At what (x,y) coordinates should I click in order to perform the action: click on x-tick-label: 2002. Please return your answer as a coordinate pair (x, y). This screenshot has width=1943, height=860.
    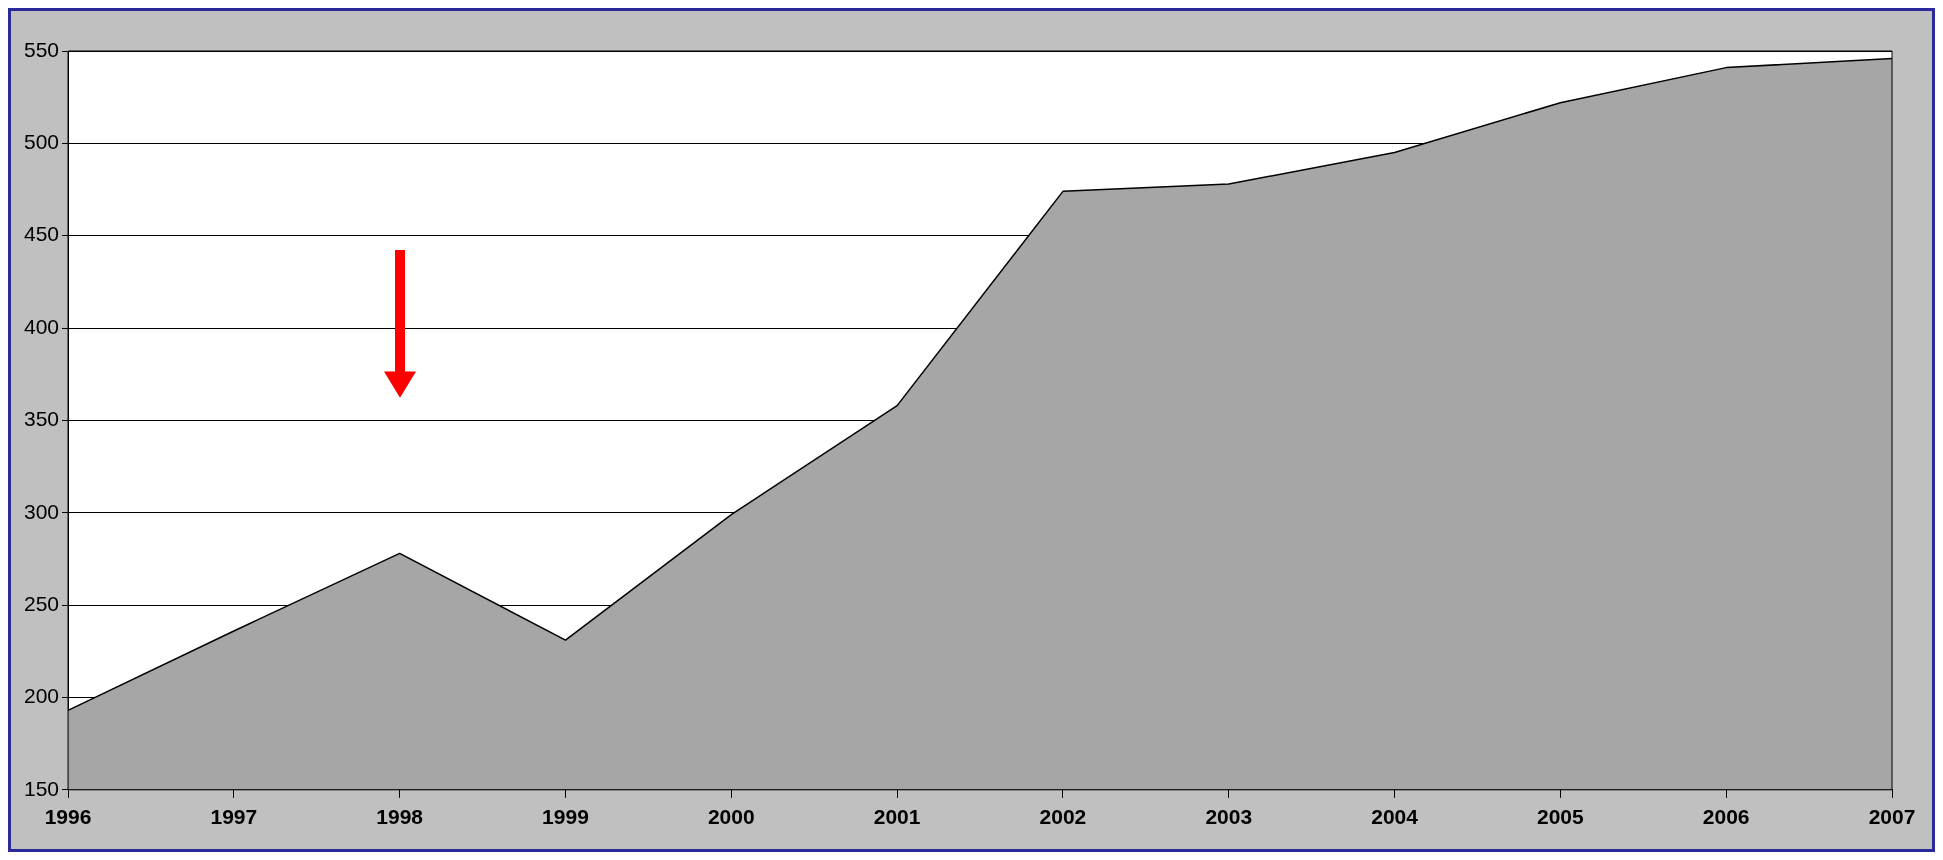
    Looking at the image, I should click on (1063, 817).